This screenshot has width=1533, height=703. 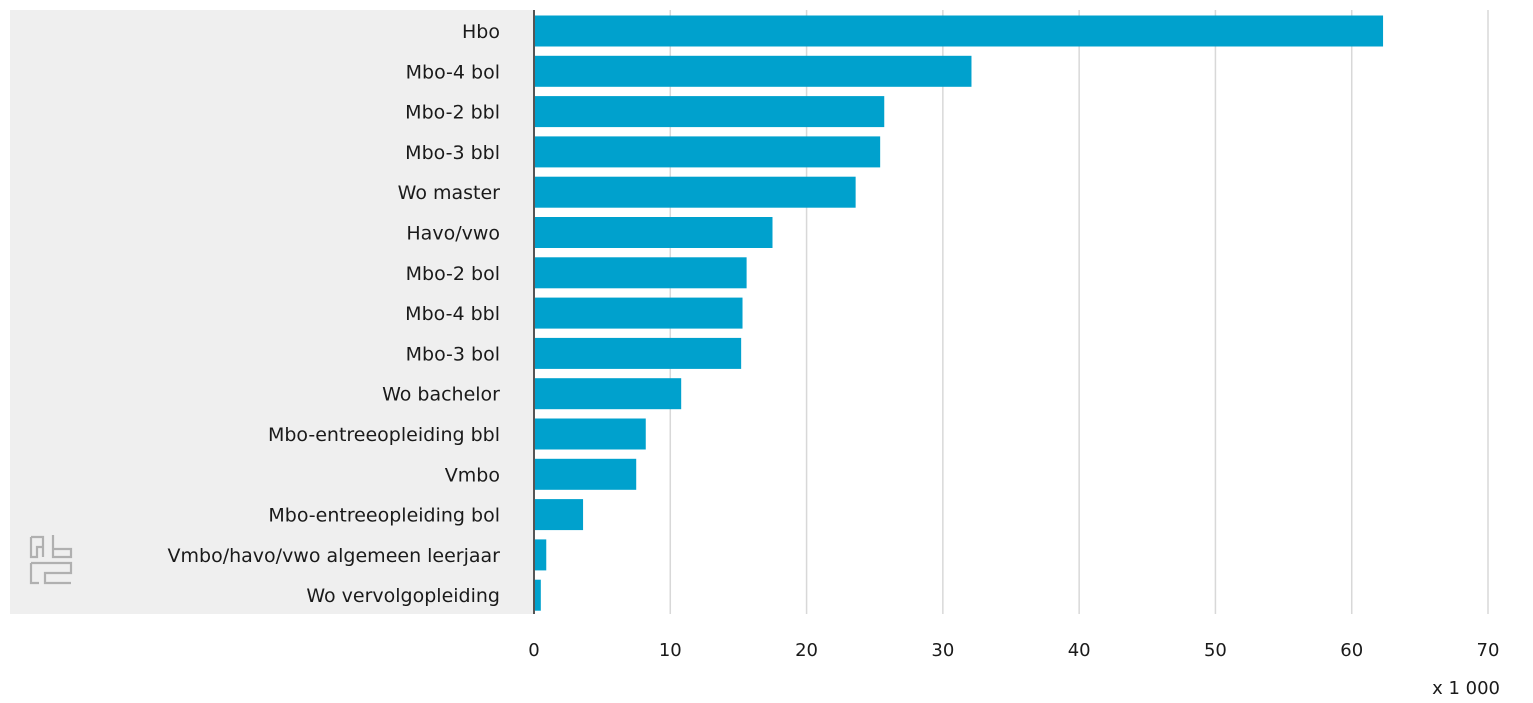 I want to click on category-label: Mbo-4 bbl, so click(x=452, y=314).